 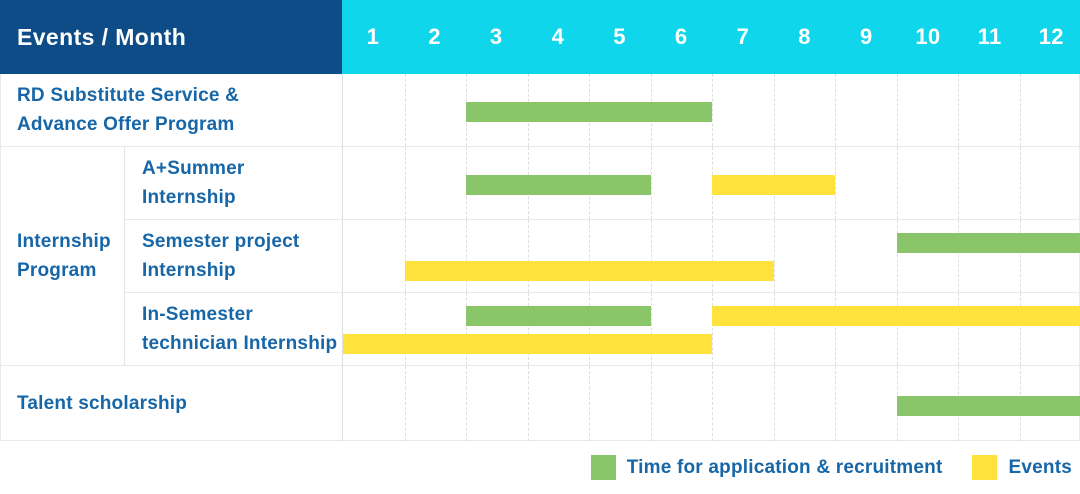 What do you see at coordinates (434, 36) in the screenshot?
I see `month-header-2: 2` at bounding box center [434, 36].